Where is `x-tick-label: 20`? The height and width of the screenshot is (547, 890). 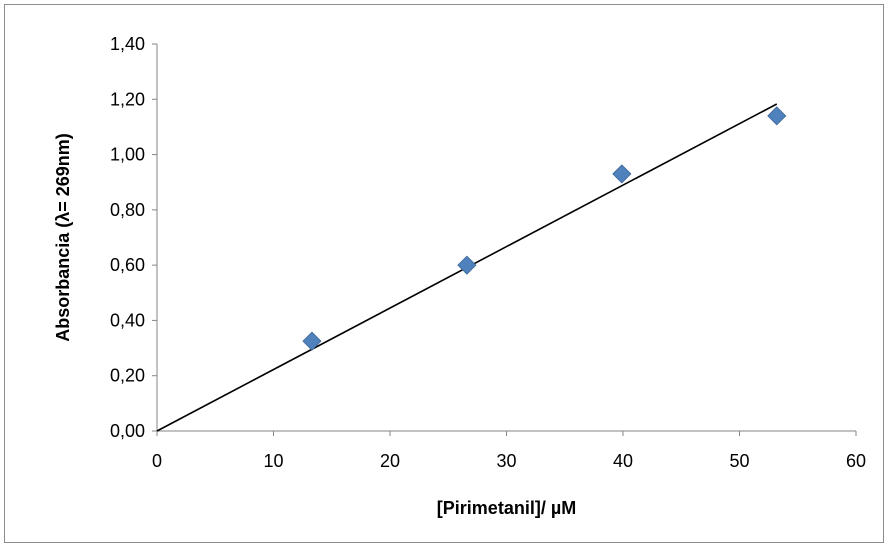 x-tick-label: 20 is located at coordinates (390, 461).